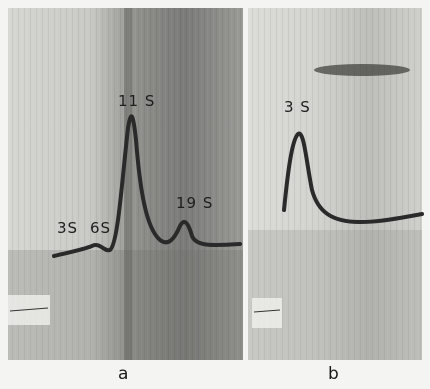 The image size is (430, 389). Describe the element at coordinates (353, 178) in the screenshot. I see `trace-b` at that location.